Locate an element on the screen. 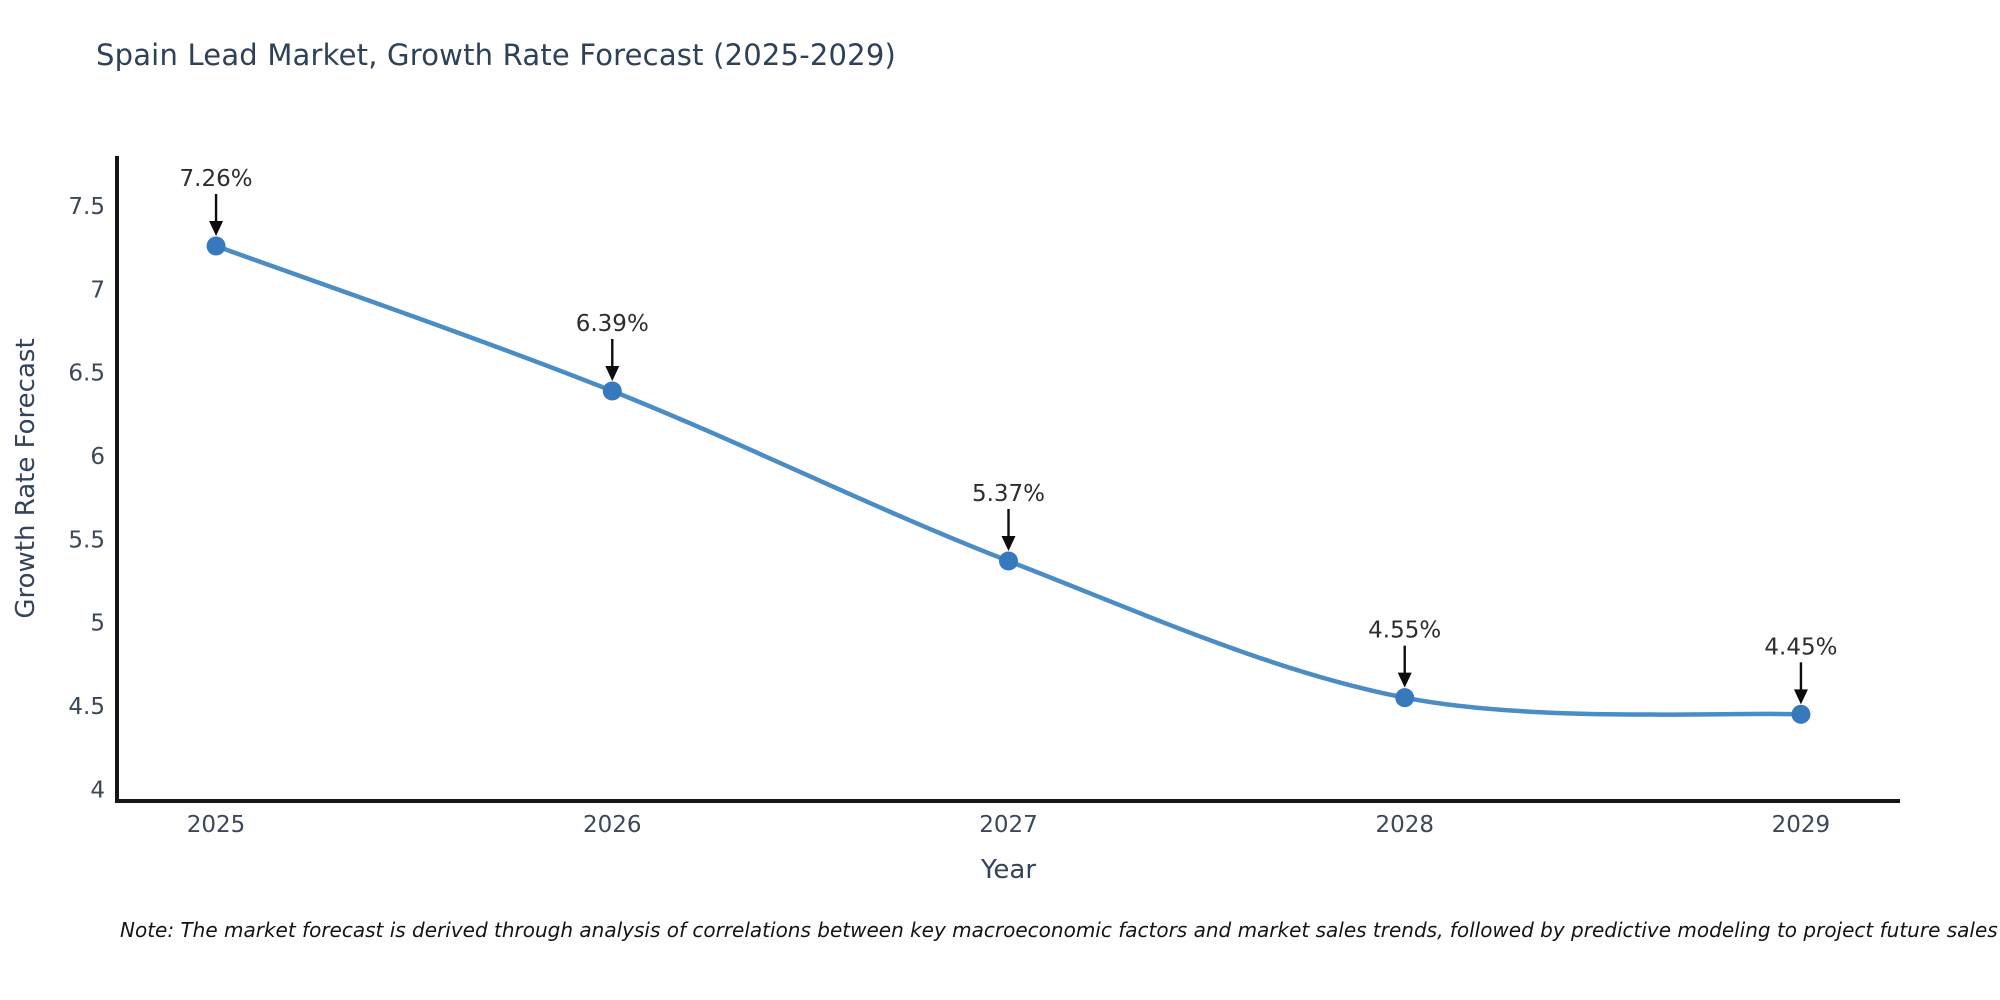 Image resolution: width=2000 pixels, height=1000 pixels. y-tick-label: 5 is located at coordinates (97, 624).